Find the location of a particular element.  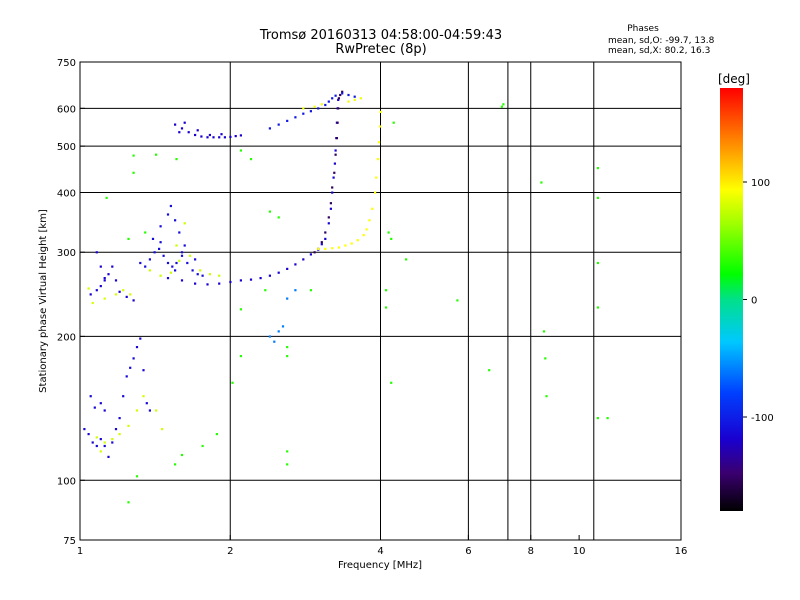

y-axis-label: Stationary phase Virtual Height [km] is located at coordinates (43, 301).